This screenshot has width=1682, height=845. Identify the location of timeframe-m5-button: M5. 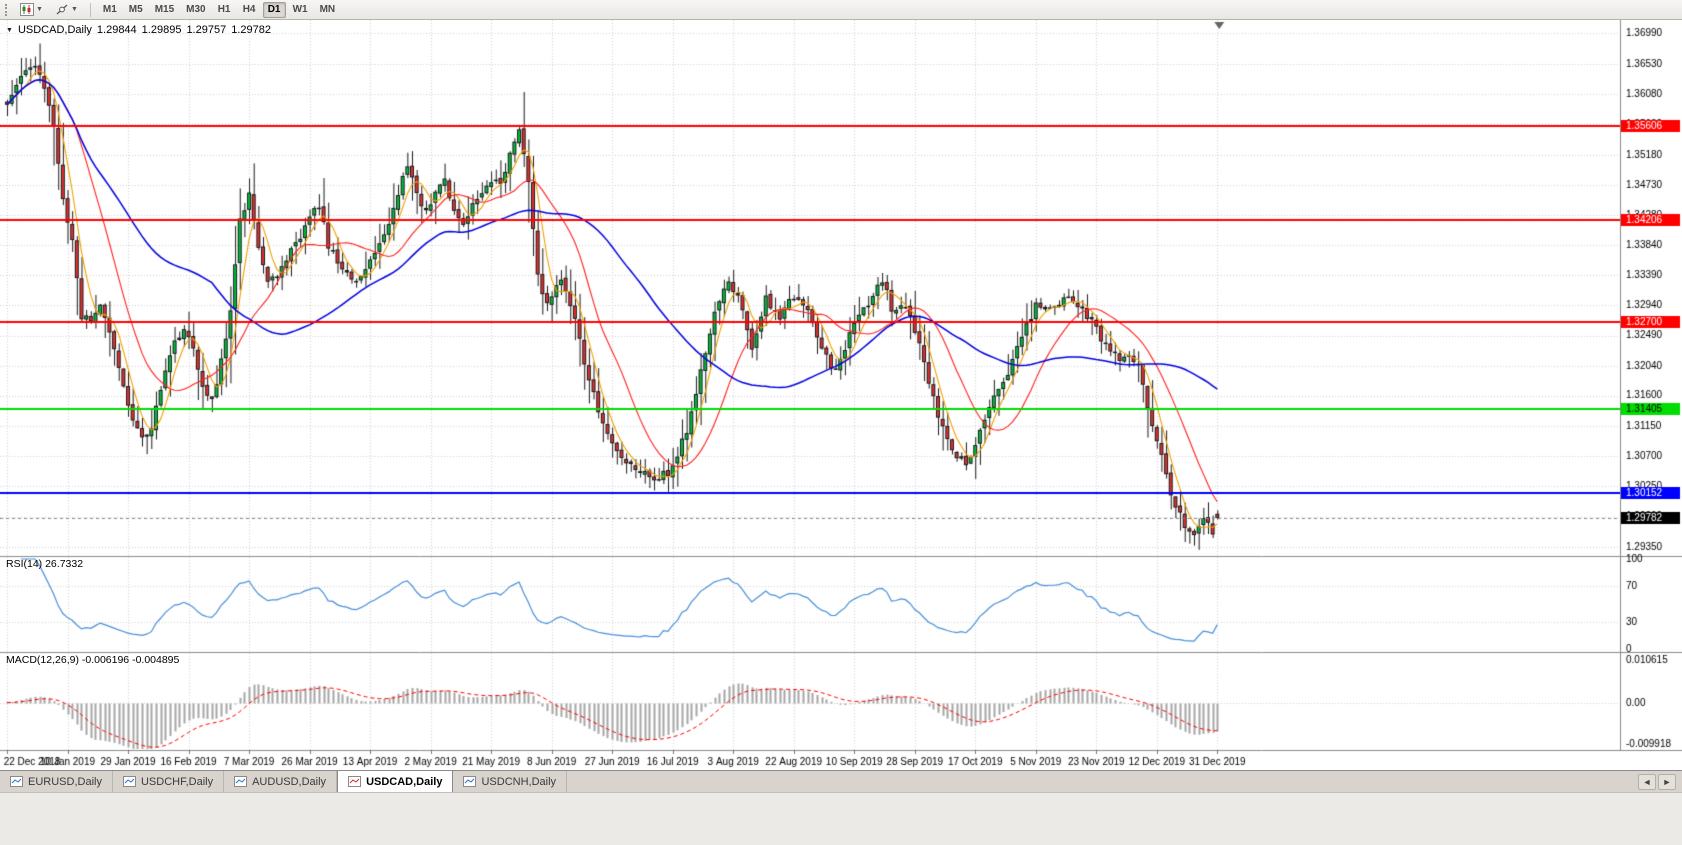
(135, 9).